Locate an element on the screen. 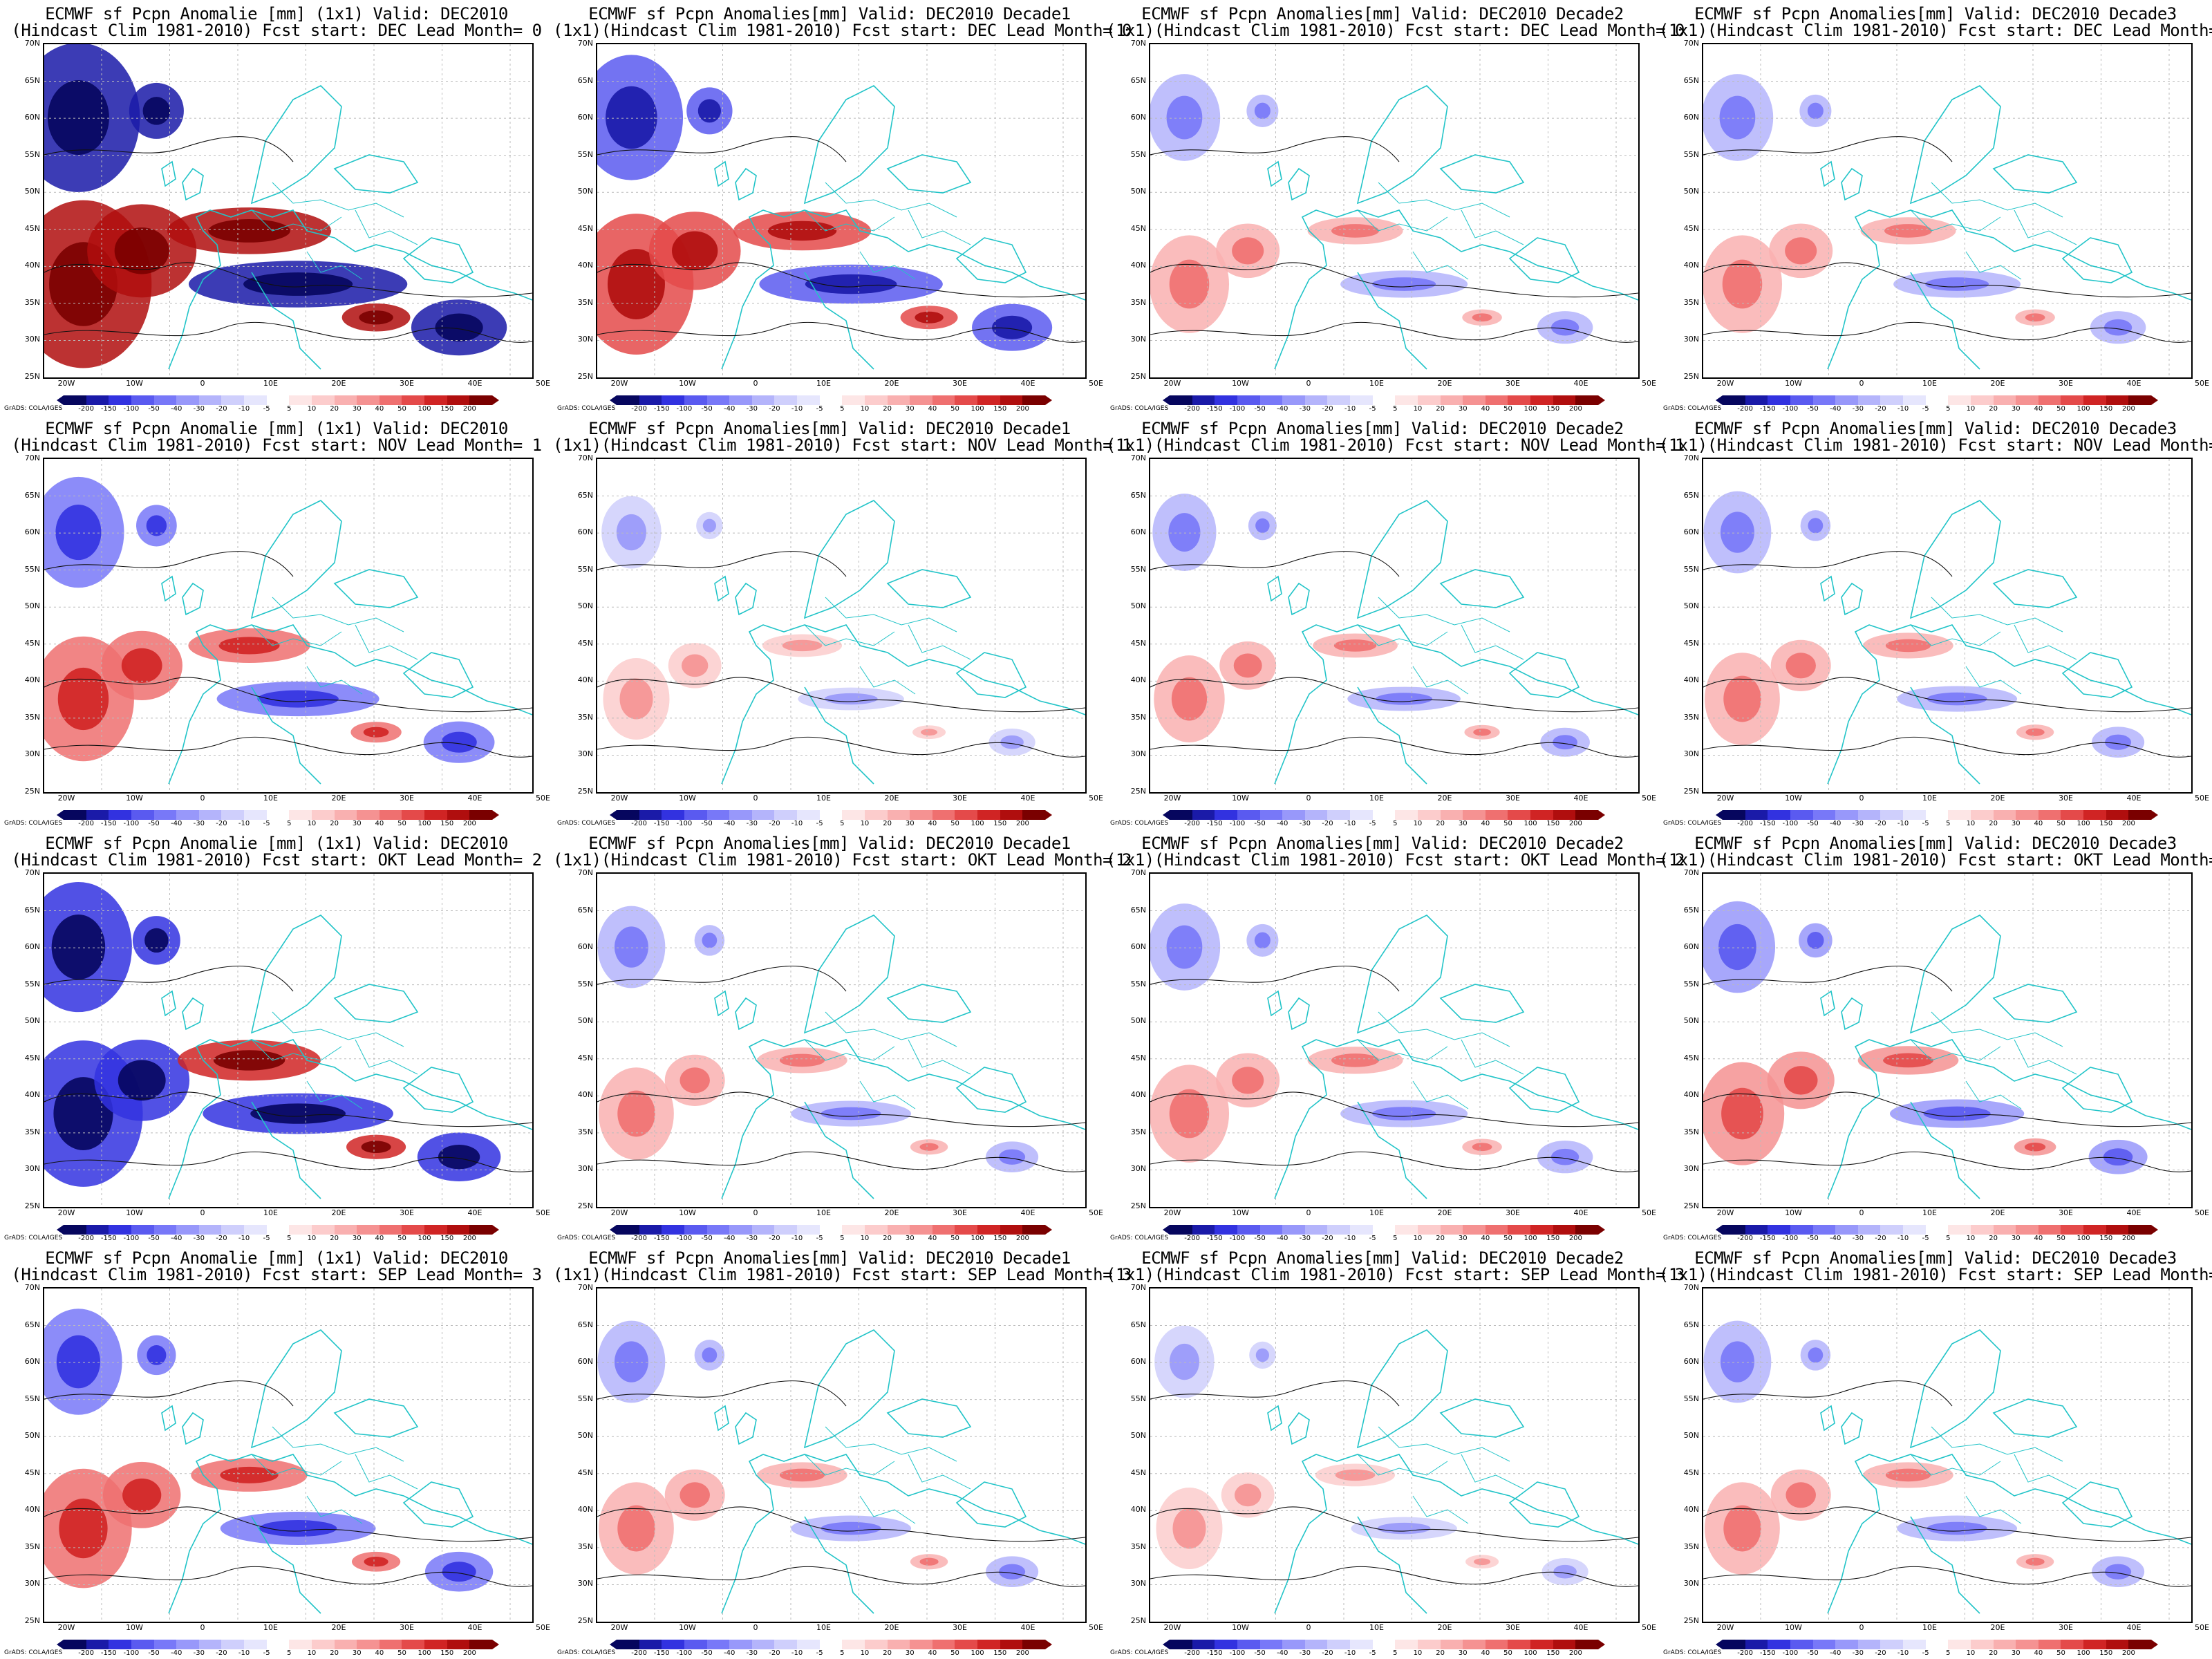  colorbar-tick-label: -5 is located at coordinates (1372, 1653).